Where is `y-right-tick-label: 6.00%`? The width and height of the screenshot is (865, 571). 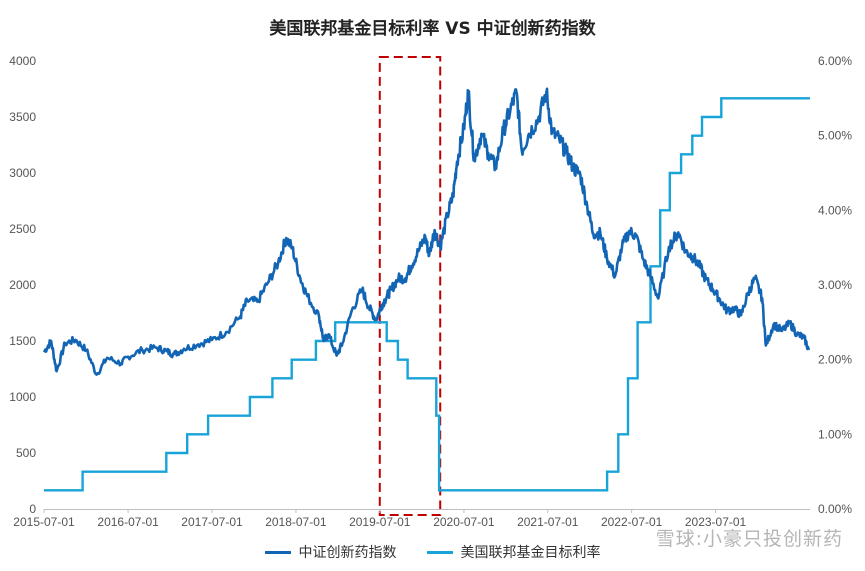 y-right-tick-label: 6.00% is located at coordinates (835, 61).